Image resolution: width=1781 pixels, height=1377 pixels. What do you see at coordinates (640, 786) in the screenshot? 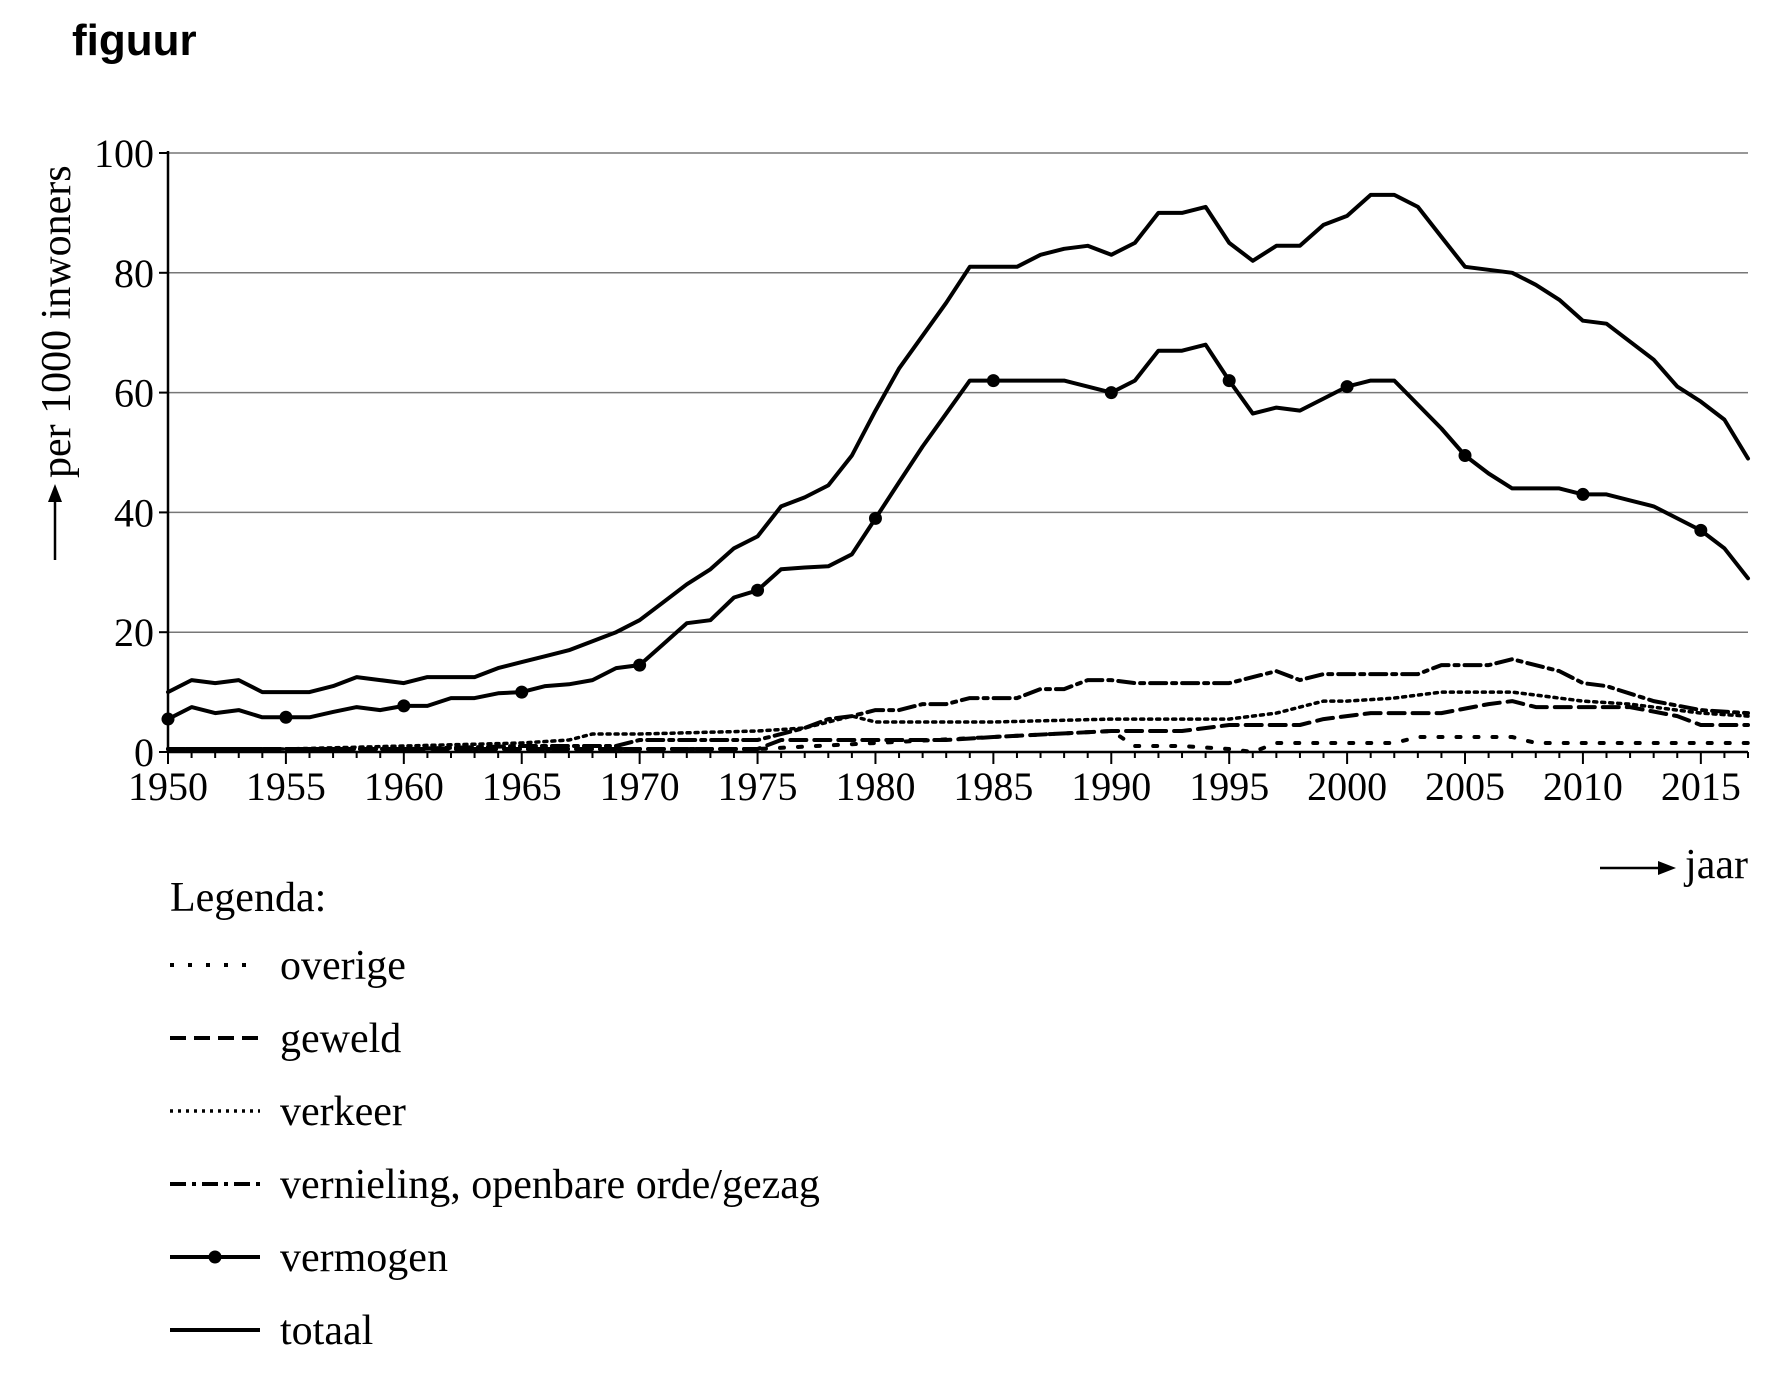
I see `x-tick-label: 1970` at bounding box center [640, 786].